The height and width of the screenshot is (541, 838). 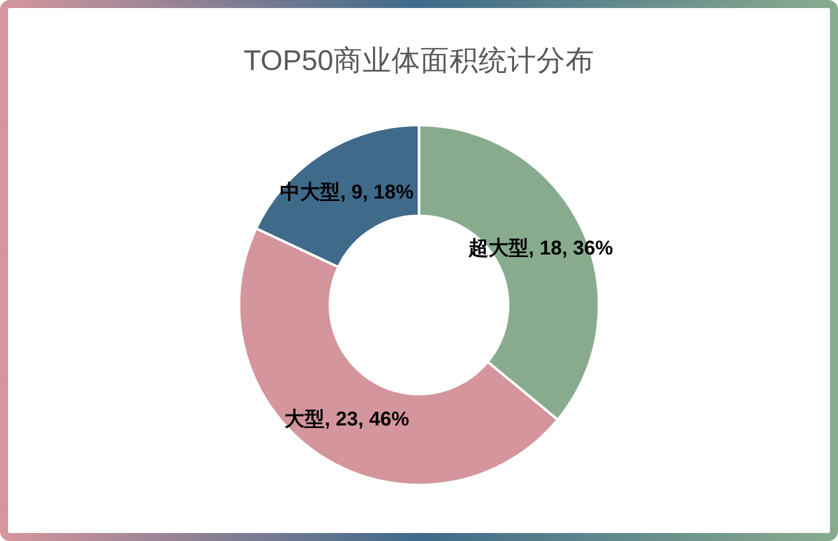 I want to click on chart-title: TOP50商业体面积统计分布, so click(x=419, y=61).